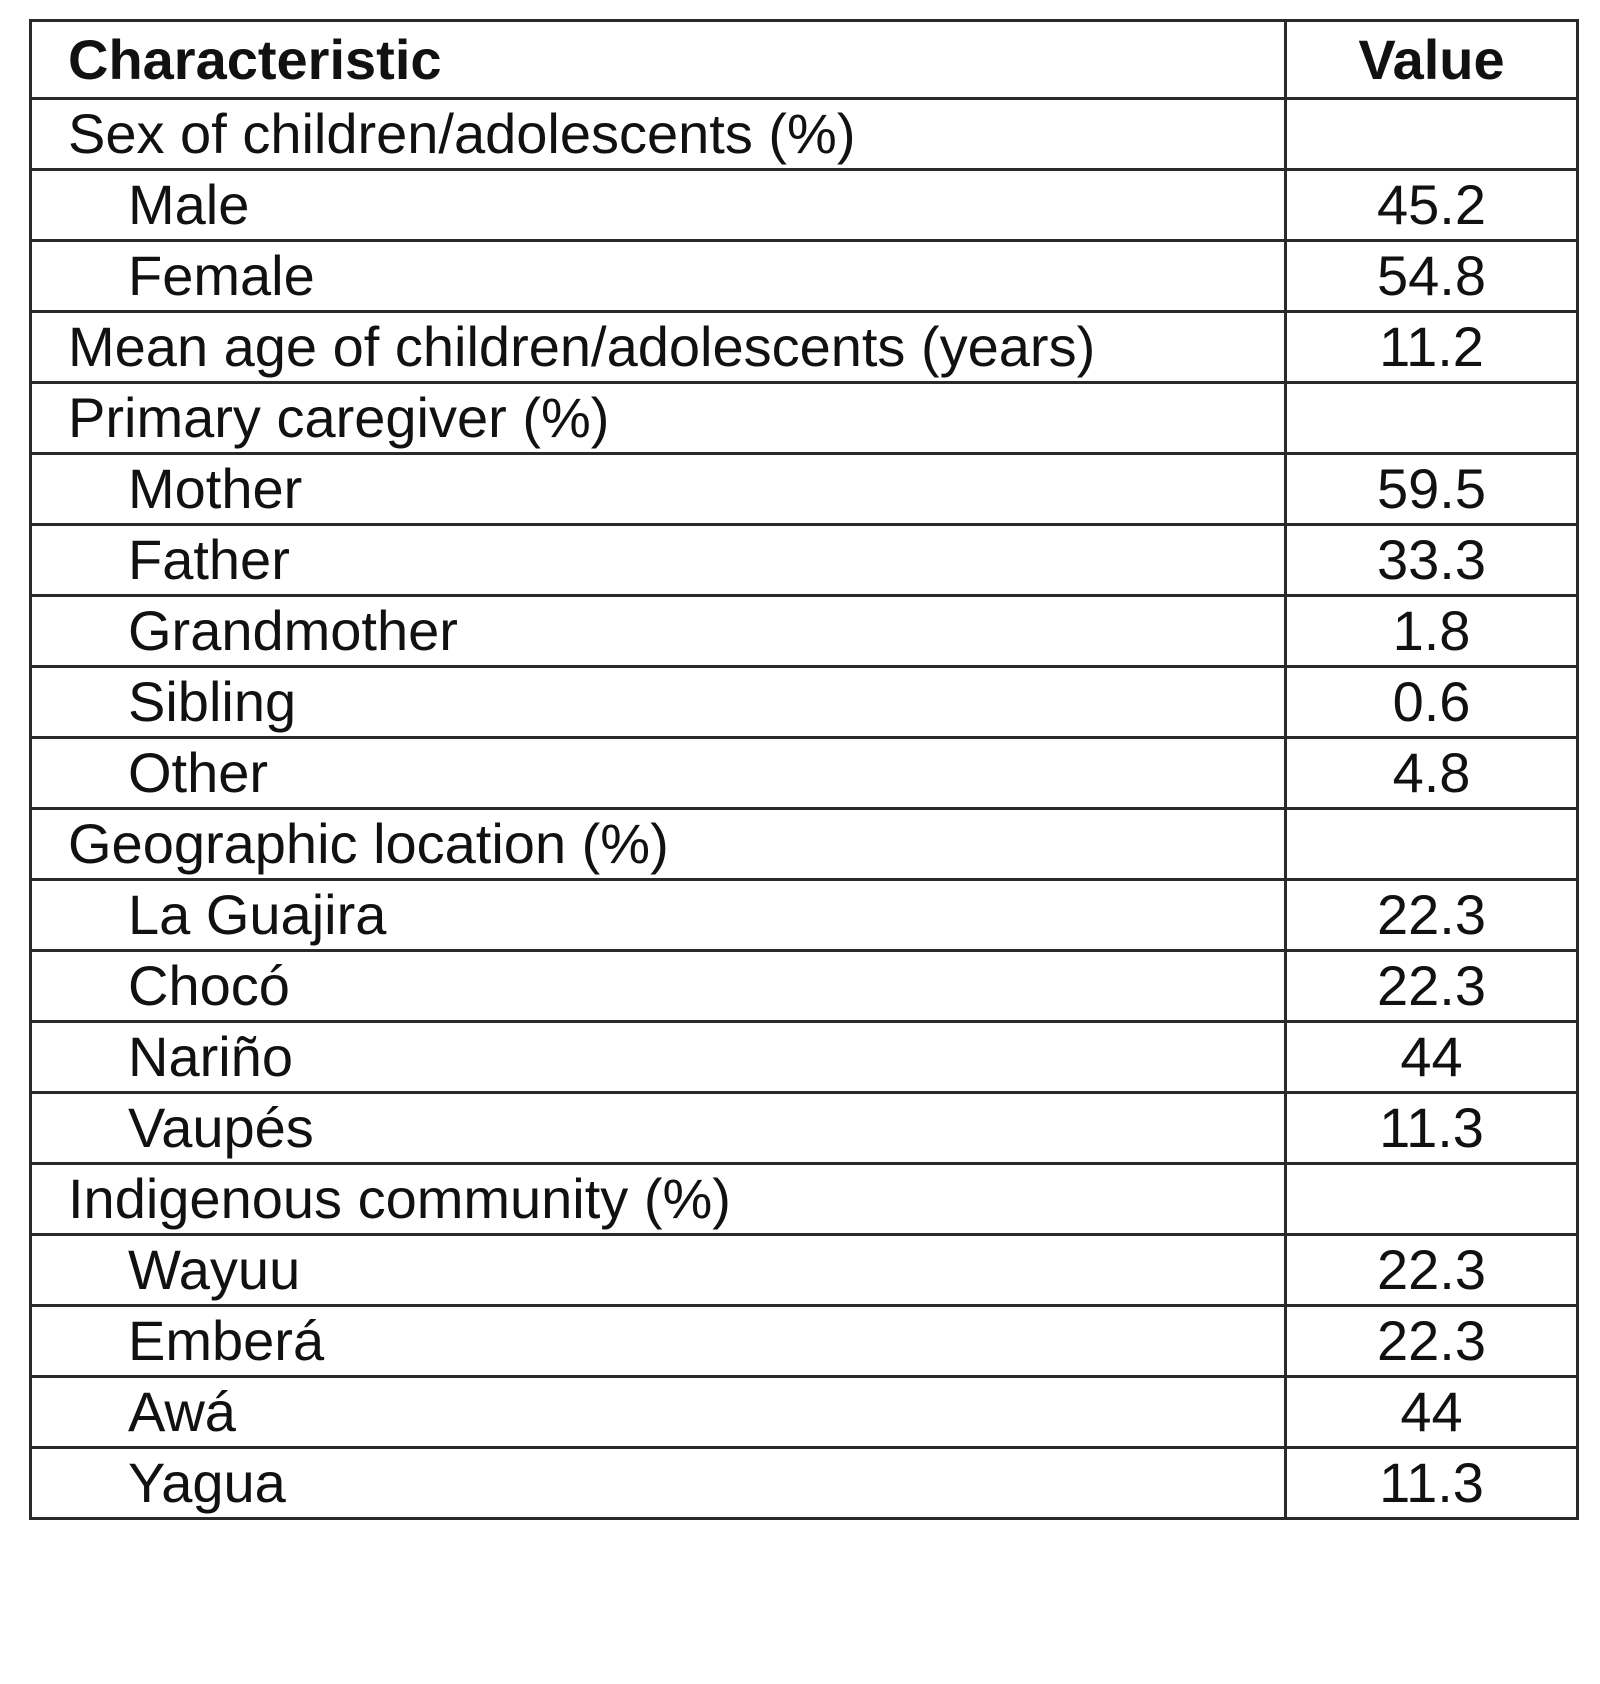  I want to click on table-row: Yagua 11.3, so click(804, 1483).